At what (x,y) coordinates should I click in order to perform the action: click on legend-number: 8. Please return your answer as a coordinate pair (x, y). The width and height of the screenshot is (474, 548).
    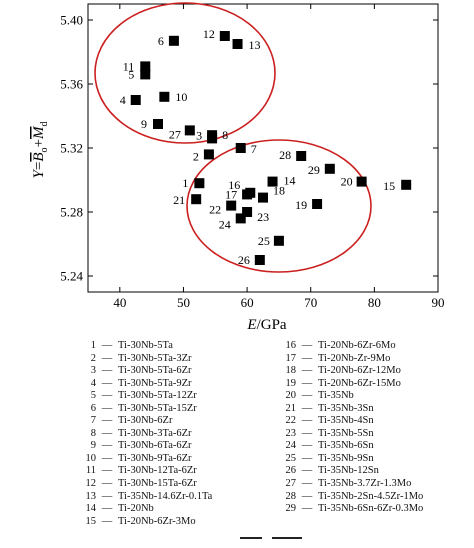
    Looking at the image, I should click on (93, 433).